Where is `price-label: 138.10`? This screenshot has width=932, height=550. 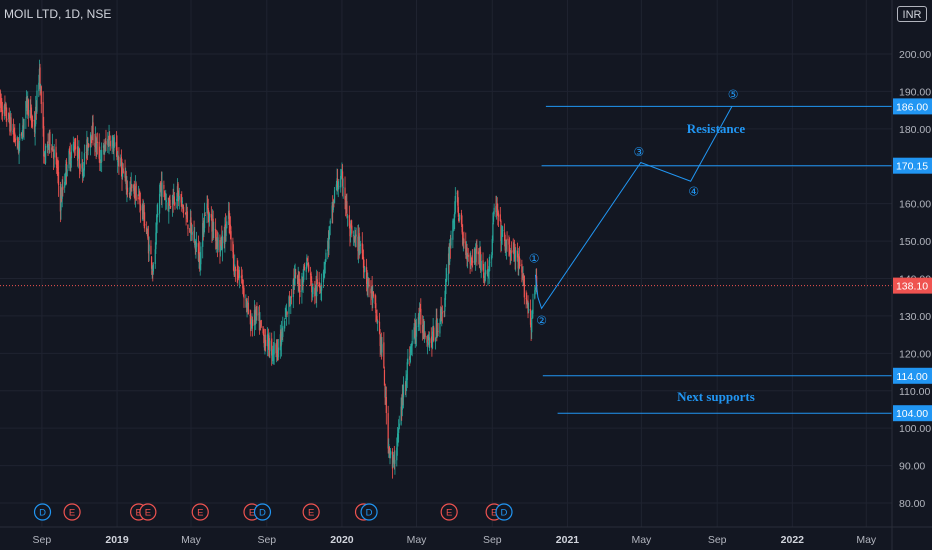 price-label: 138.10 is located at coordinates (912, 287).